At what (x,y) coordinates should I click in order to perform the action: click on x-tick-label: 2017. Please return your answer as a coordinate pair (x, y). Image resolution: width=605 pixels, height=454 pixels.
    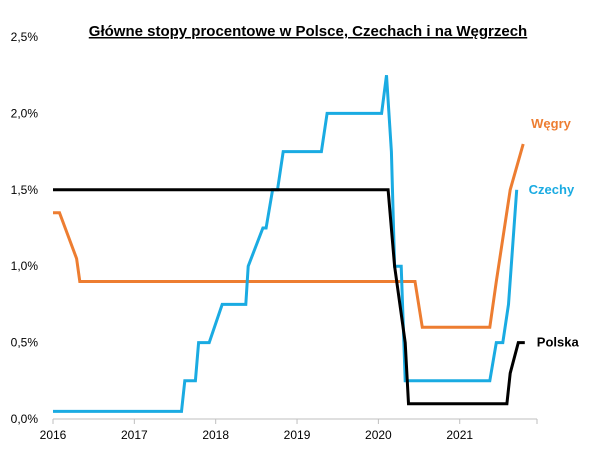
    Looking at the image, I should click on (134, 435).